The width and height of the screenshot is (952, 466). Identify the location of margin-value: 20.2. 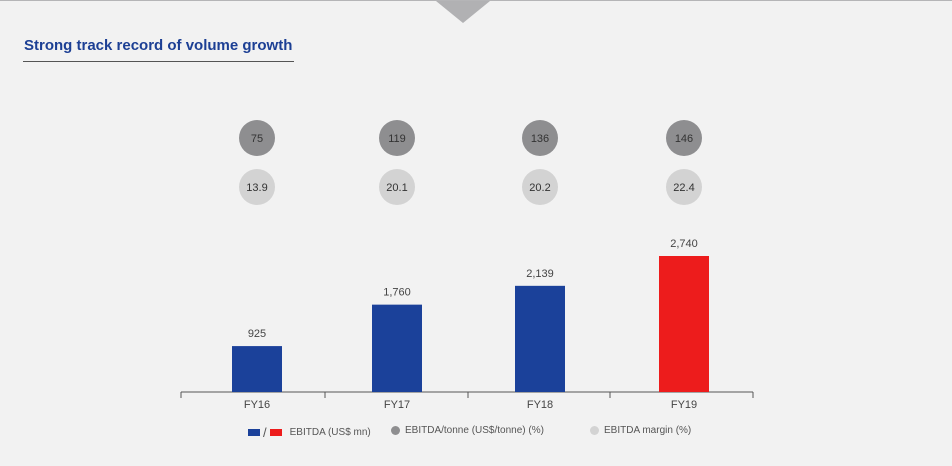
(539, 188).